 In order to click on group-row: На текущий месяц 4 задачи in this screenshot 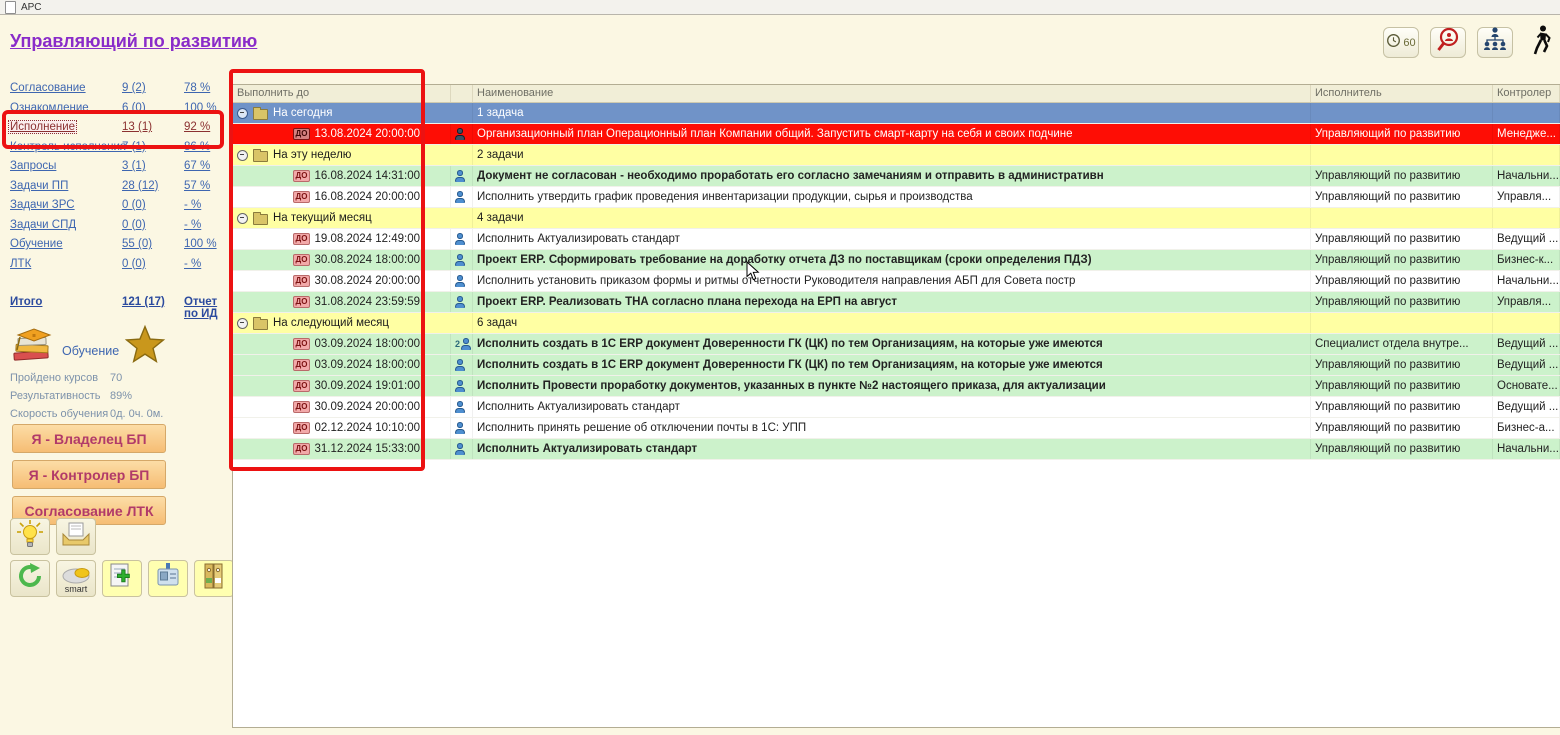, I will do `click(896, 218)`.